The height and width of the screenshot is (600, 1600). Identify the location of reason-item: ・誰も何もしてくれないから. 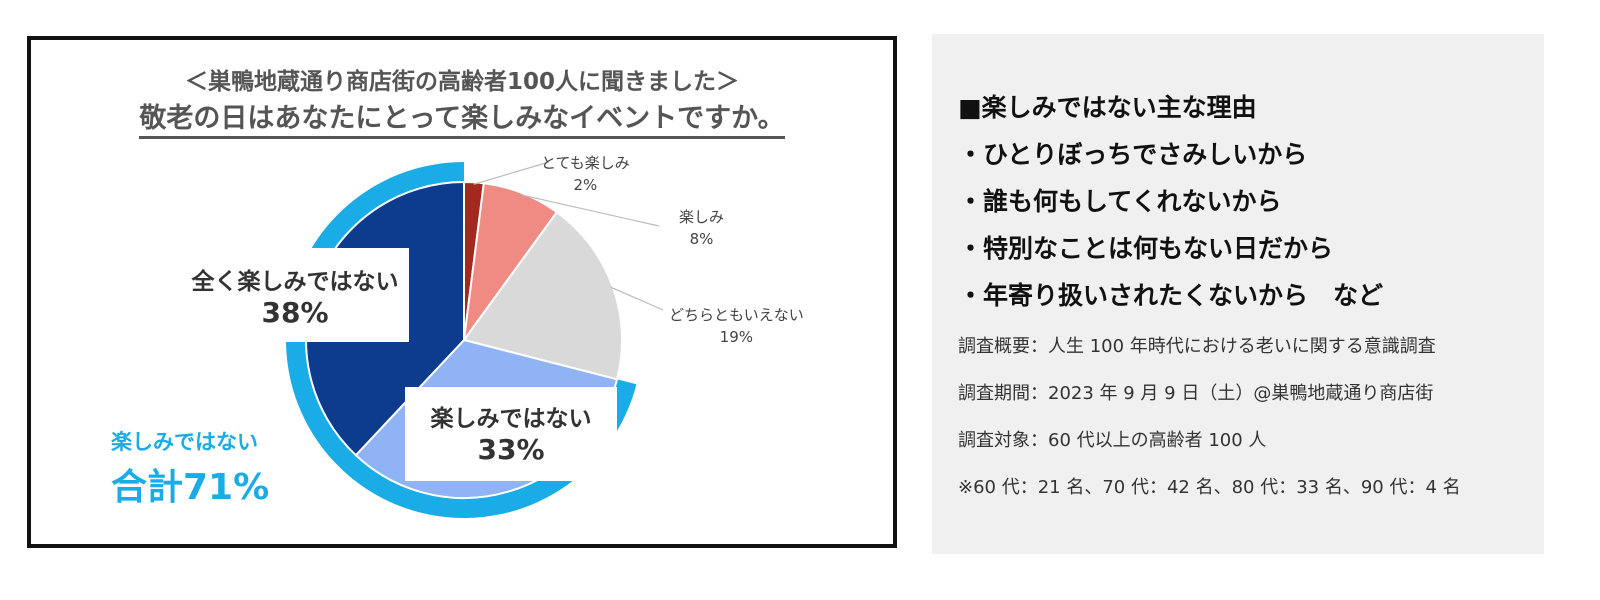
(1120, 201).